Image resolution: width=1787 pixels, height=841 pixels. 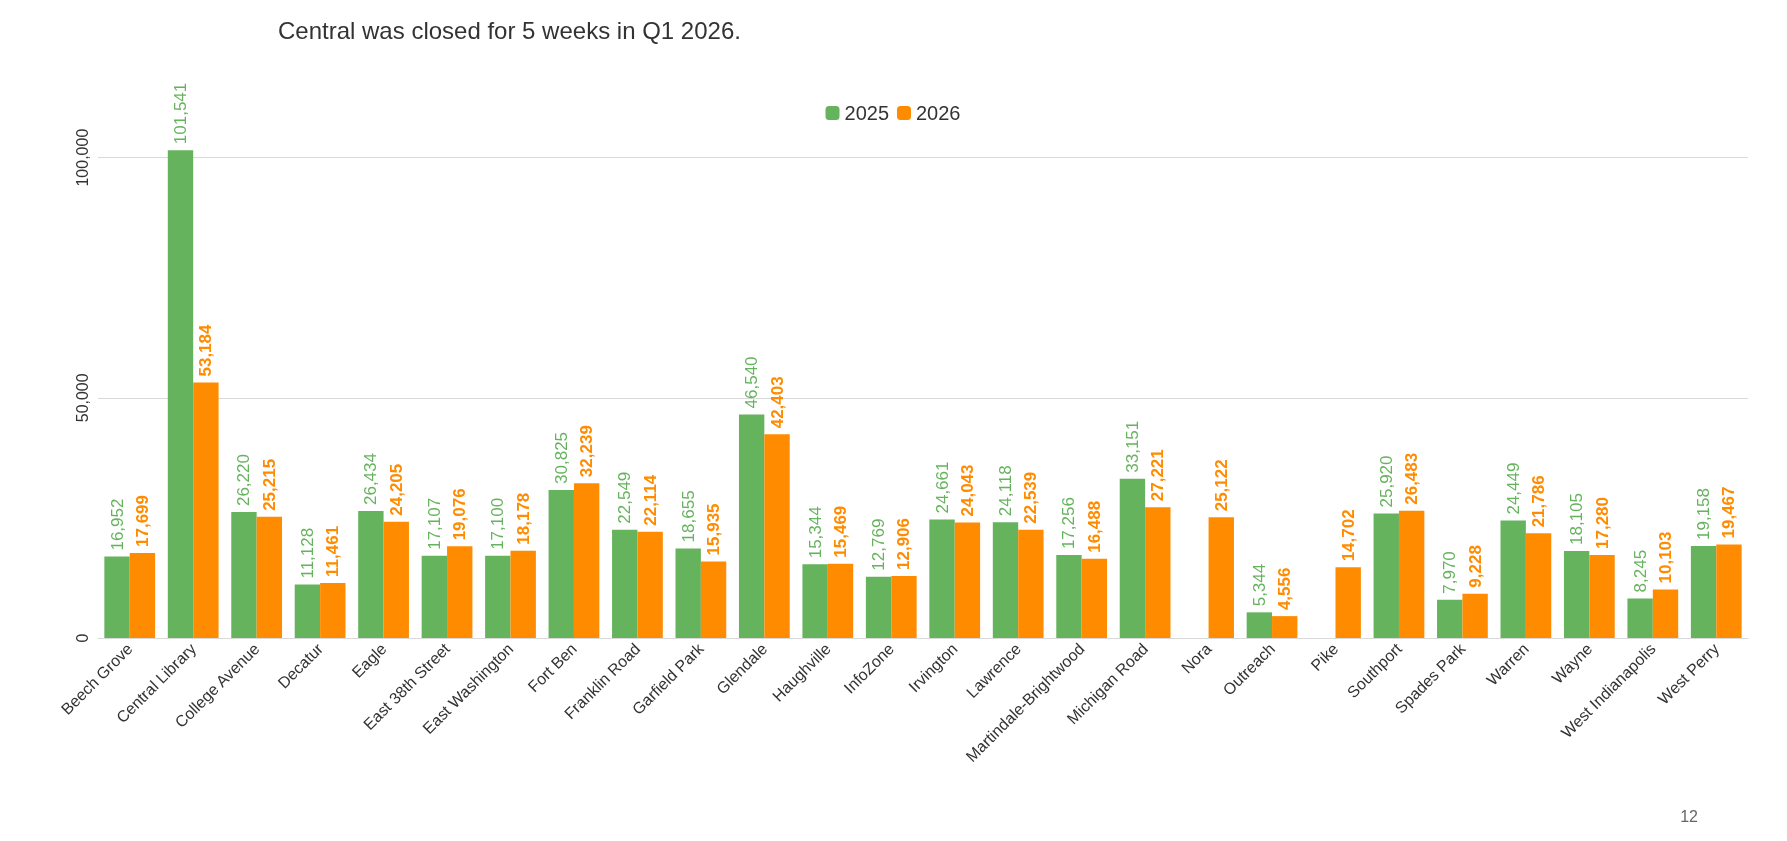 What do you see at coordinates (1005, 491) in the screenshot?
I see `data-label: 24,118` at bounding box center [1005, 491].